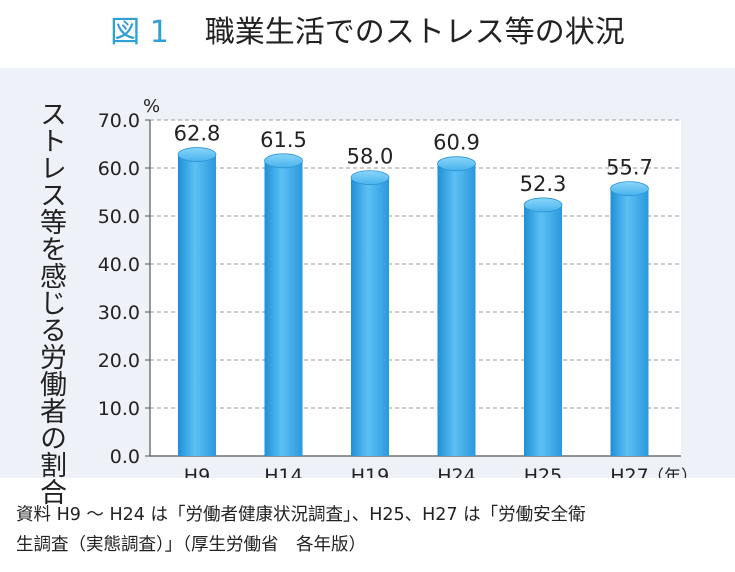 Image resolution: width=735 pixels, height=572 pixels. I want to click on data-label: 60.9, so click(456, 143).